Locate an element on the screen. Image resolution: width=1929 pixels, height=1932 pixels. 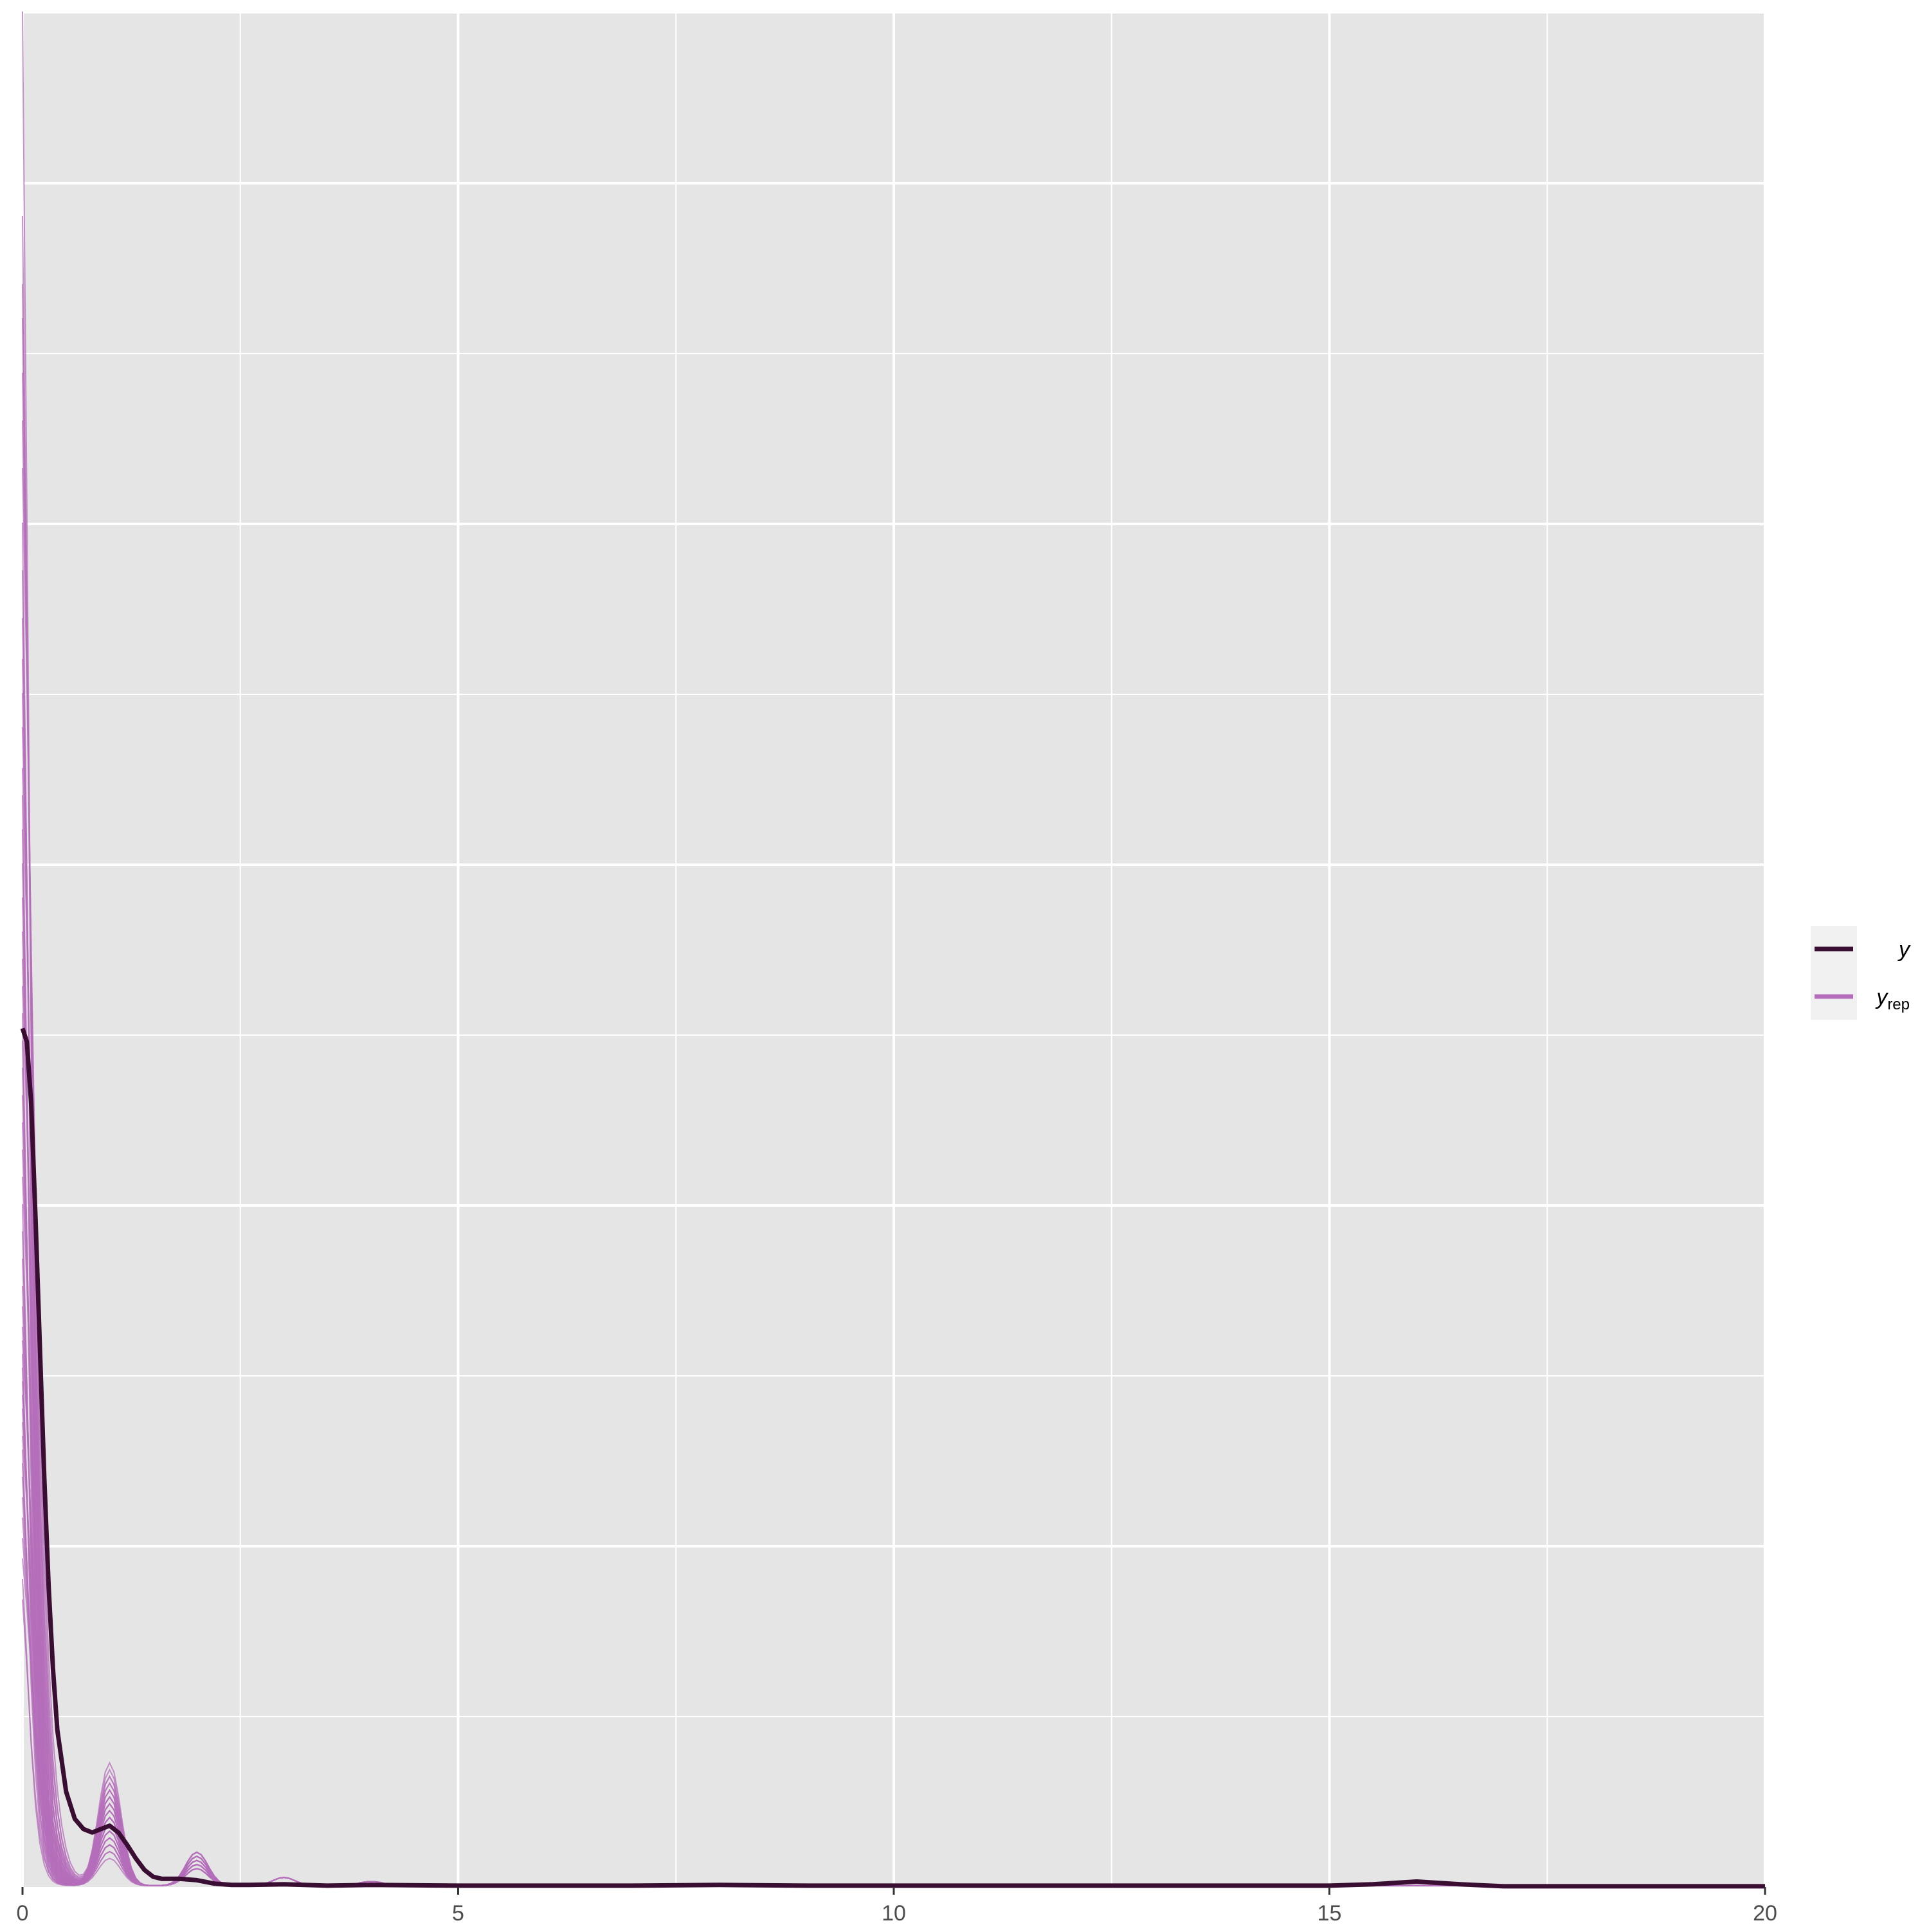
x-axis: 0 5 10 15 20 is located at coordinates (897, 1906).